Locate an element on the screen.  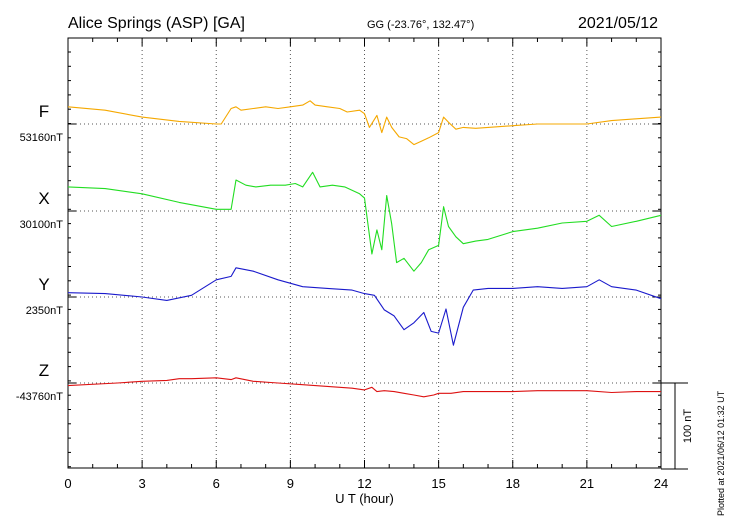
scale-bar: 100 nT is located at coordinates (677, 426).